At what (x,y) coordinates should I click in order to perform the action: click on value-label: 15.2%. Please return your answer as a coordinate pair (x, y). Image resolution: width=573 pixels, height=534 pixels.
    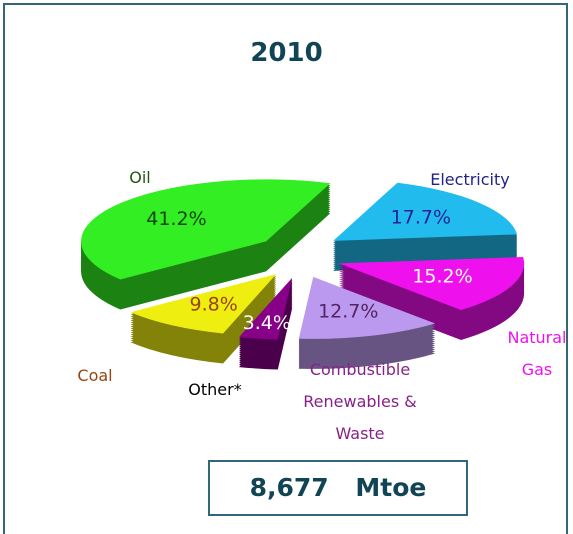
    Looking at the image, I should click on (442, 277).